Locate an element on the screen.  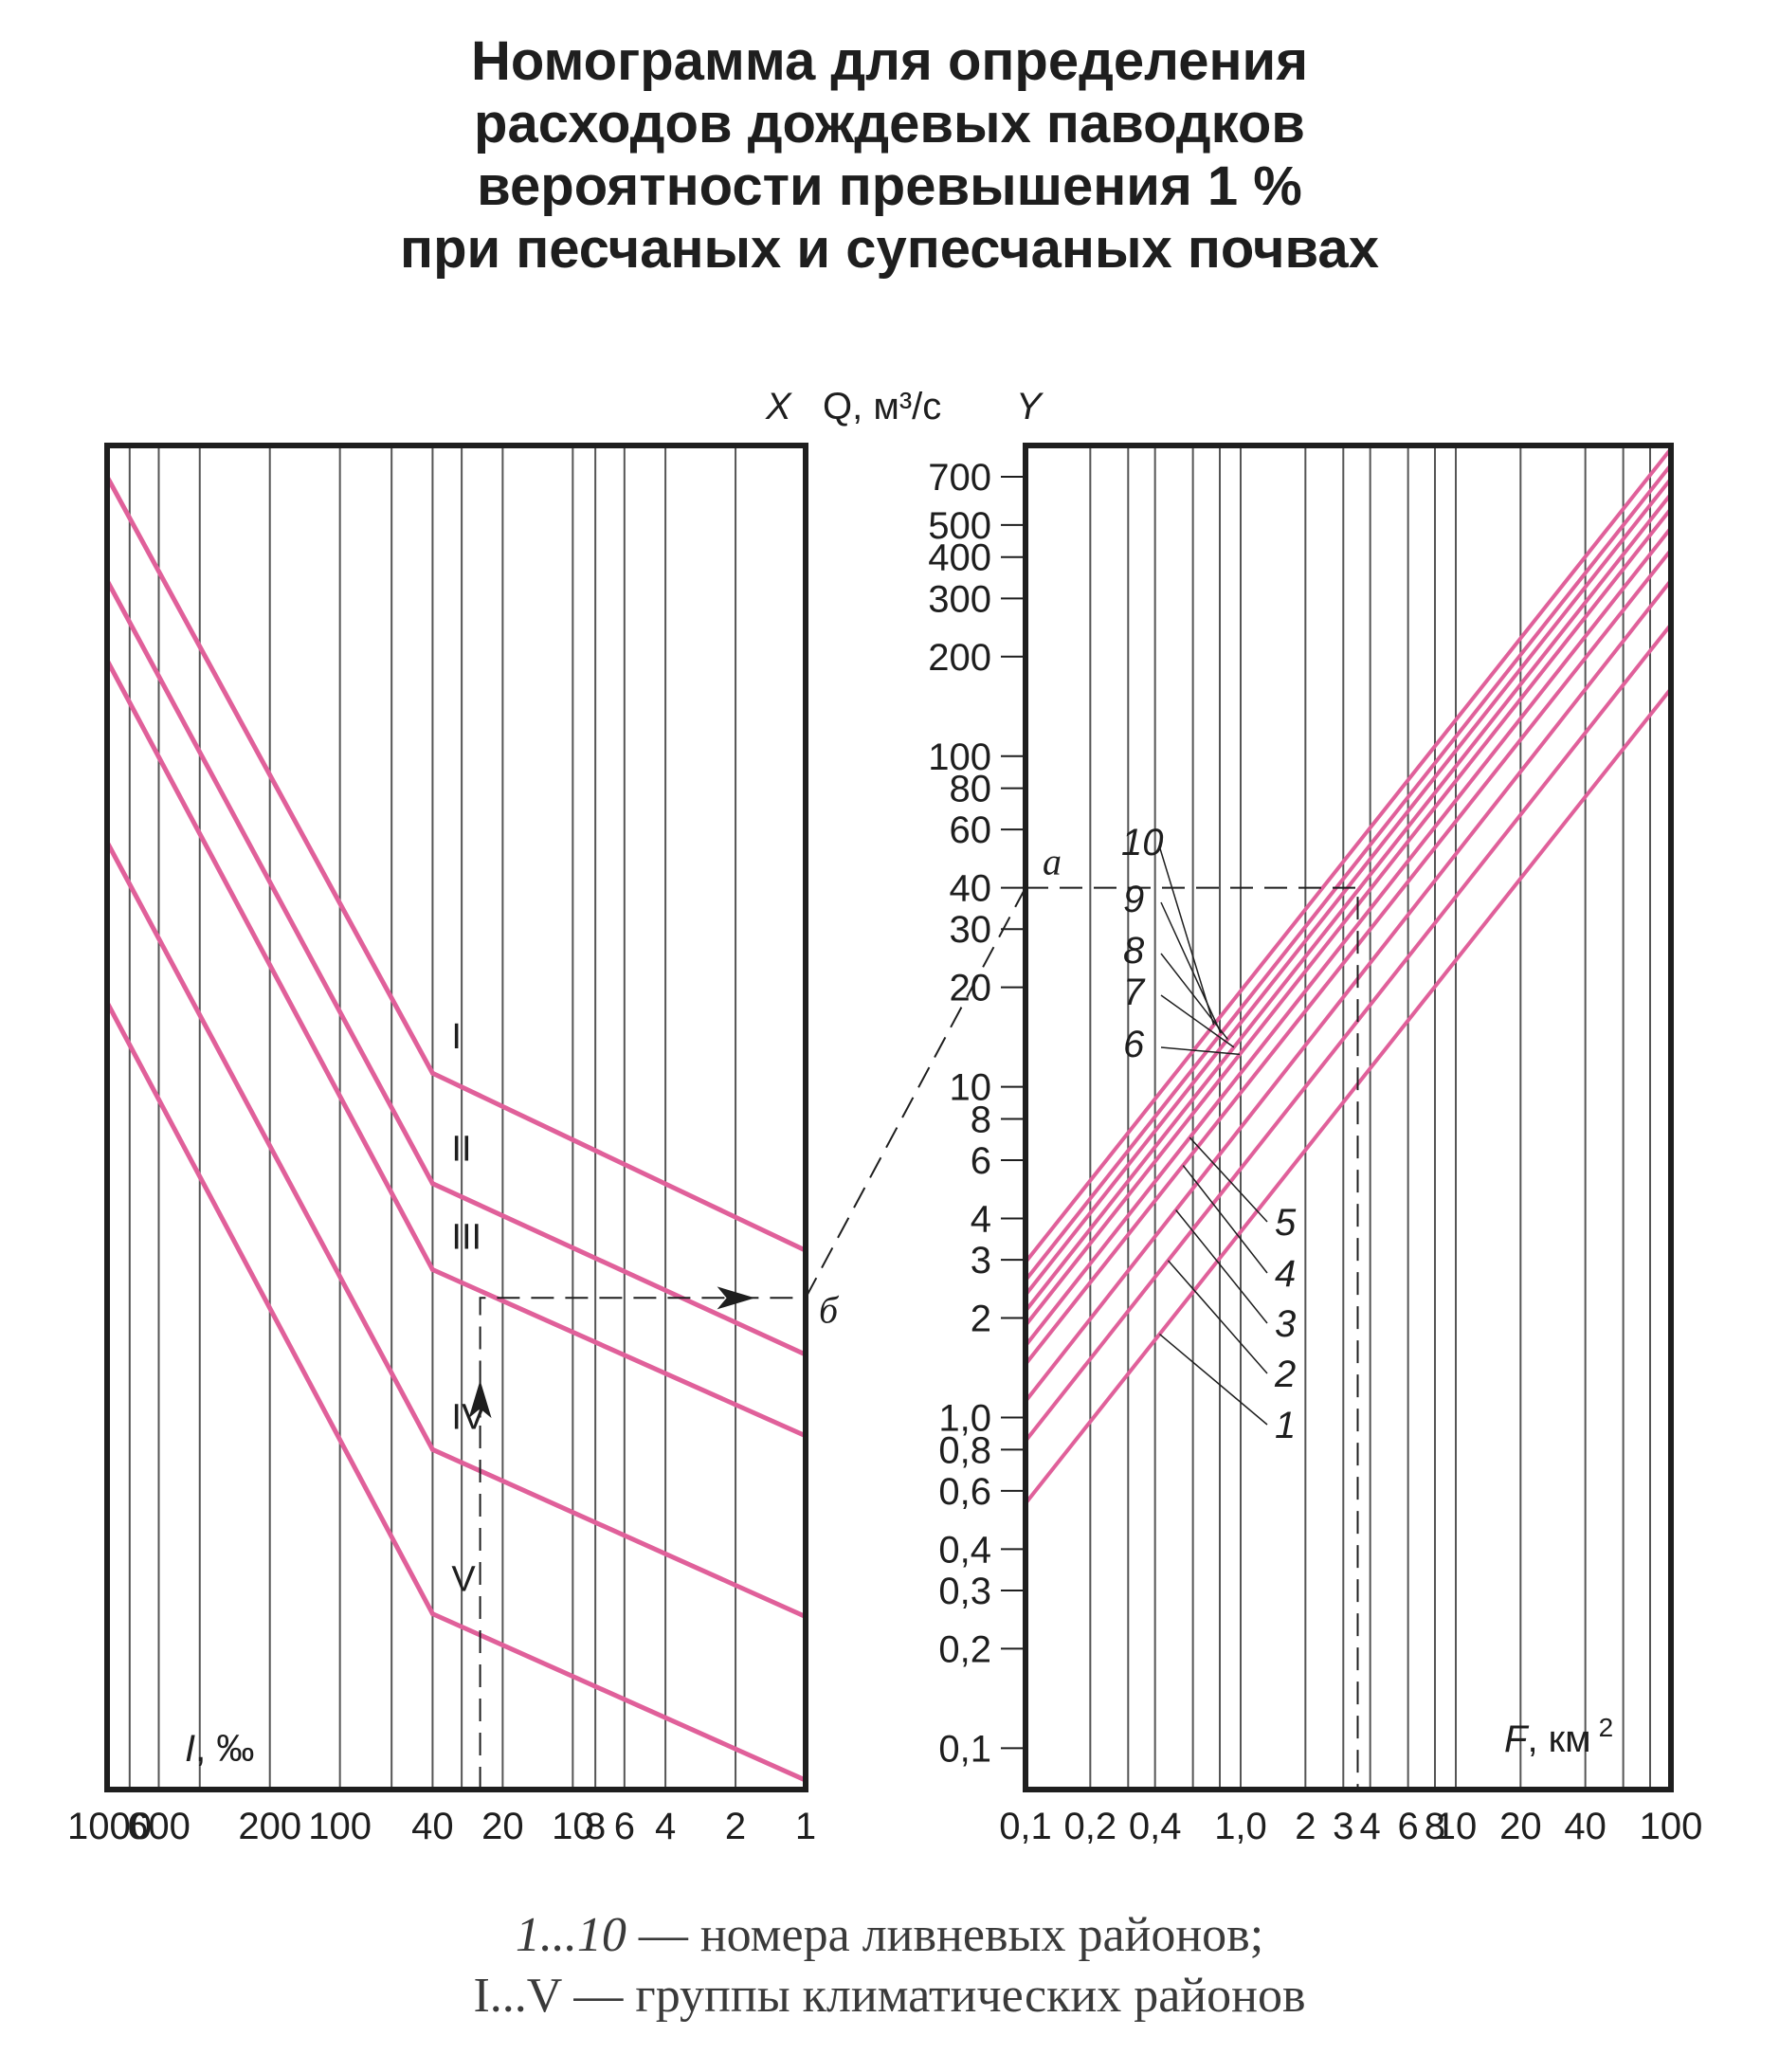
caption-line-2: I...V — группы климатических районов is located at coordinates (889, 1996).